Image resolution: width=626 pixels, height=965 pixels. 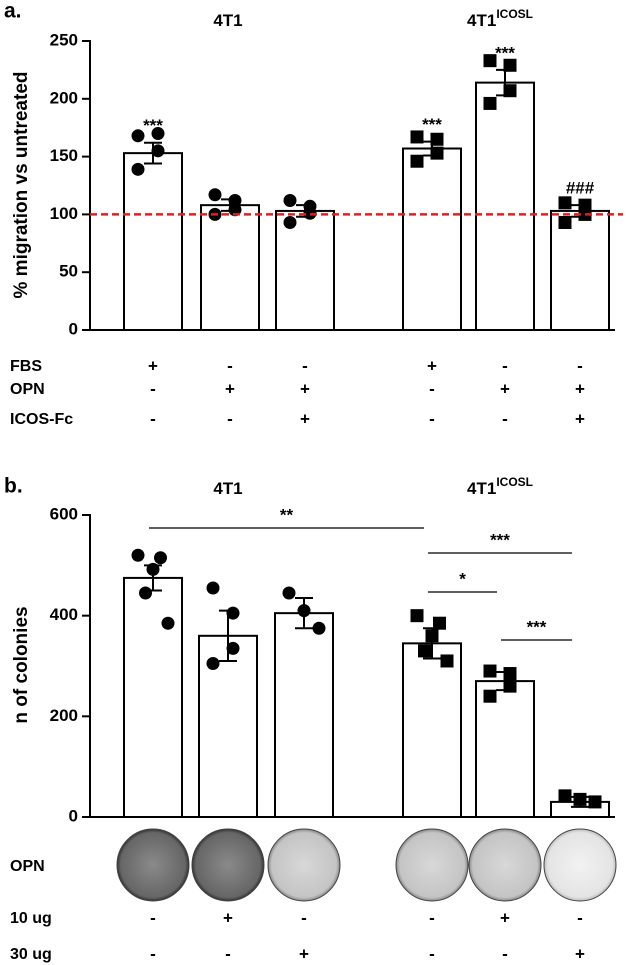 What do you see at coordinates (68, 271) in the screenshot?
I see `y-tick-label: 50` at bounding box center [68, 271].